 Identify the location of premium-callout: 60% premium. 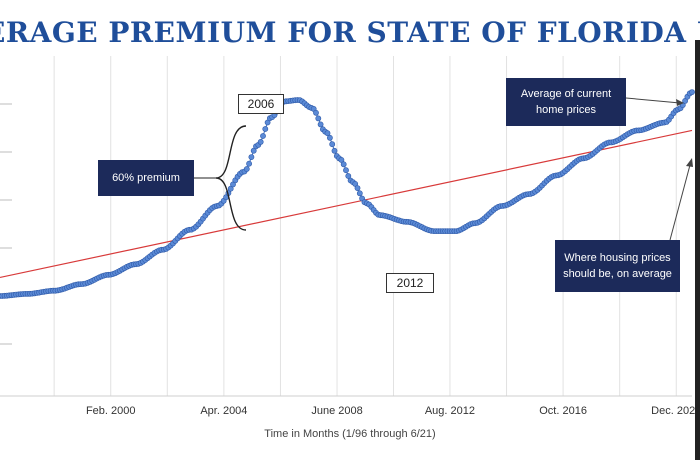
(146, 178).